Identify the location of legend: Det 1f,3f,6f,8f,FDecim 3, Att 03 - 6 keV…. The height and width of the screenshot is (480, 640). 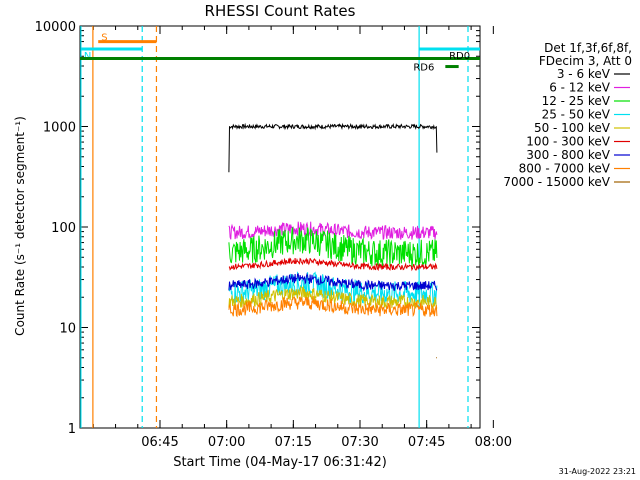
(567, 115).